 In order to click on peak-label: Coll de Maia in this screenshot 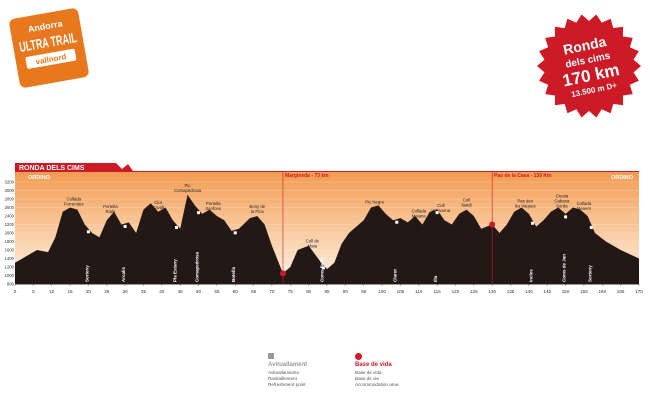, I will do `click(313, 244)`.